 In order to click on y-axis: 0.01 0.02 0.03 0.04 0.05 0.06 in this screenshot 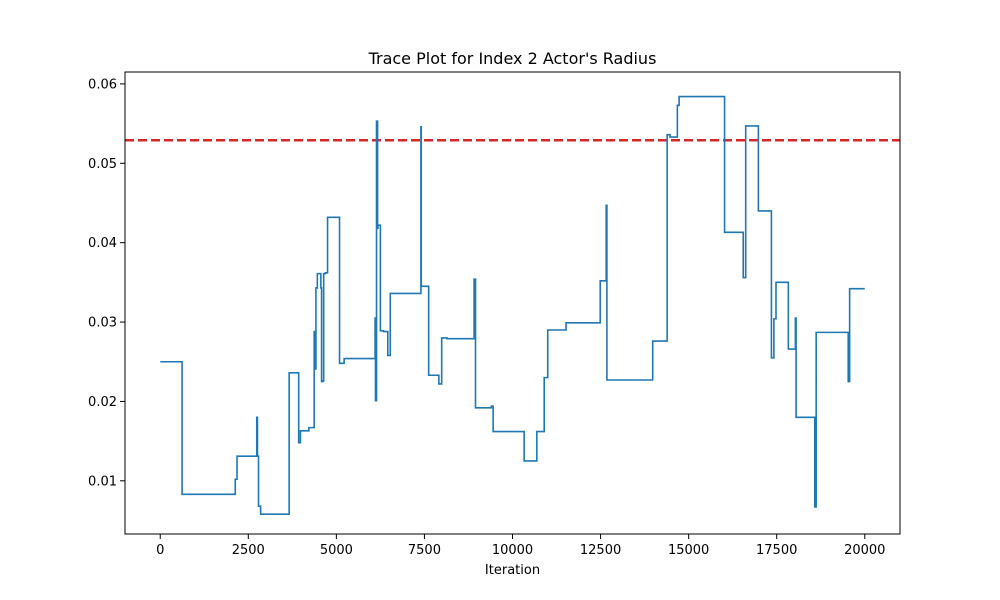, I will do `click(106, 283)`.